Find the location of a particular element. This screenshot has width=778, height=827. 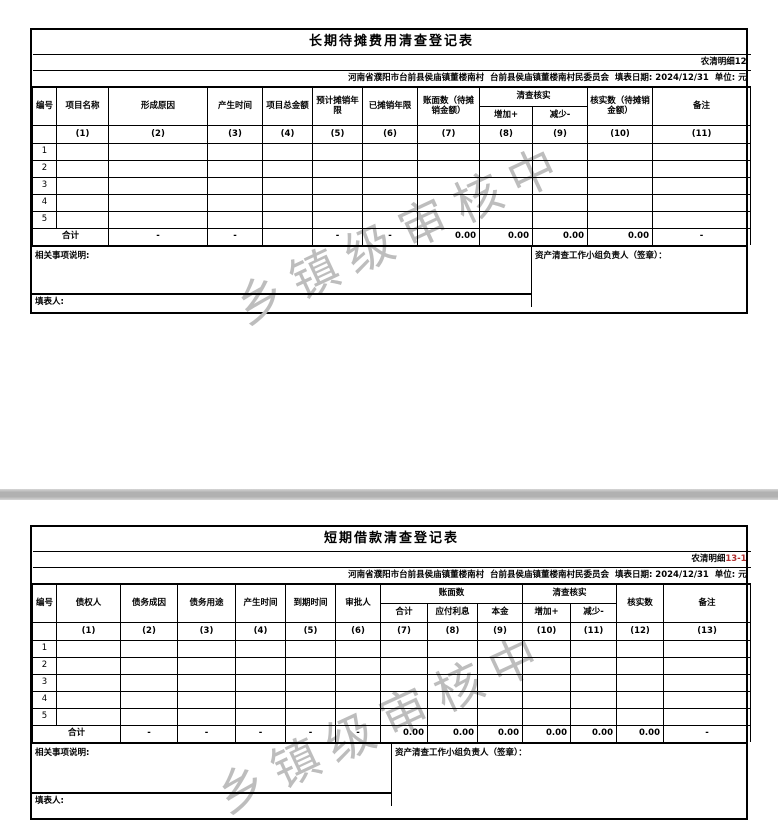

row-number-cell: 5 is located at coordinates (44, 219).